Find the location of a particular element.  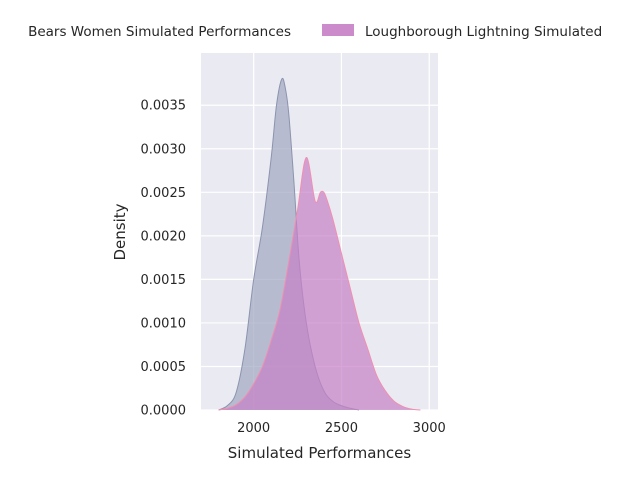

legend-label-loughborough: Loughborough Lightning Simulated is located at coordinates (483, 32).